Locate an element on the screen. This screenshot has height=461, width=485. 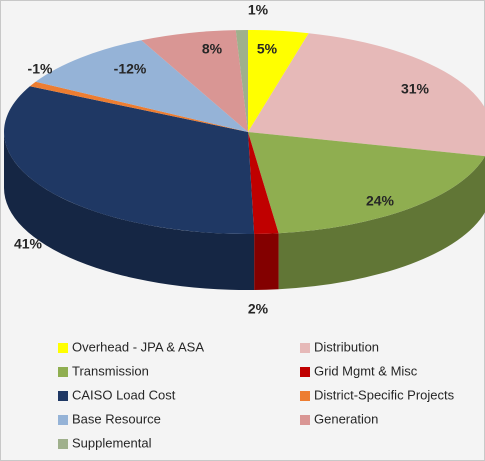
legend-label: Distribution is located at coordinates (346, 346).